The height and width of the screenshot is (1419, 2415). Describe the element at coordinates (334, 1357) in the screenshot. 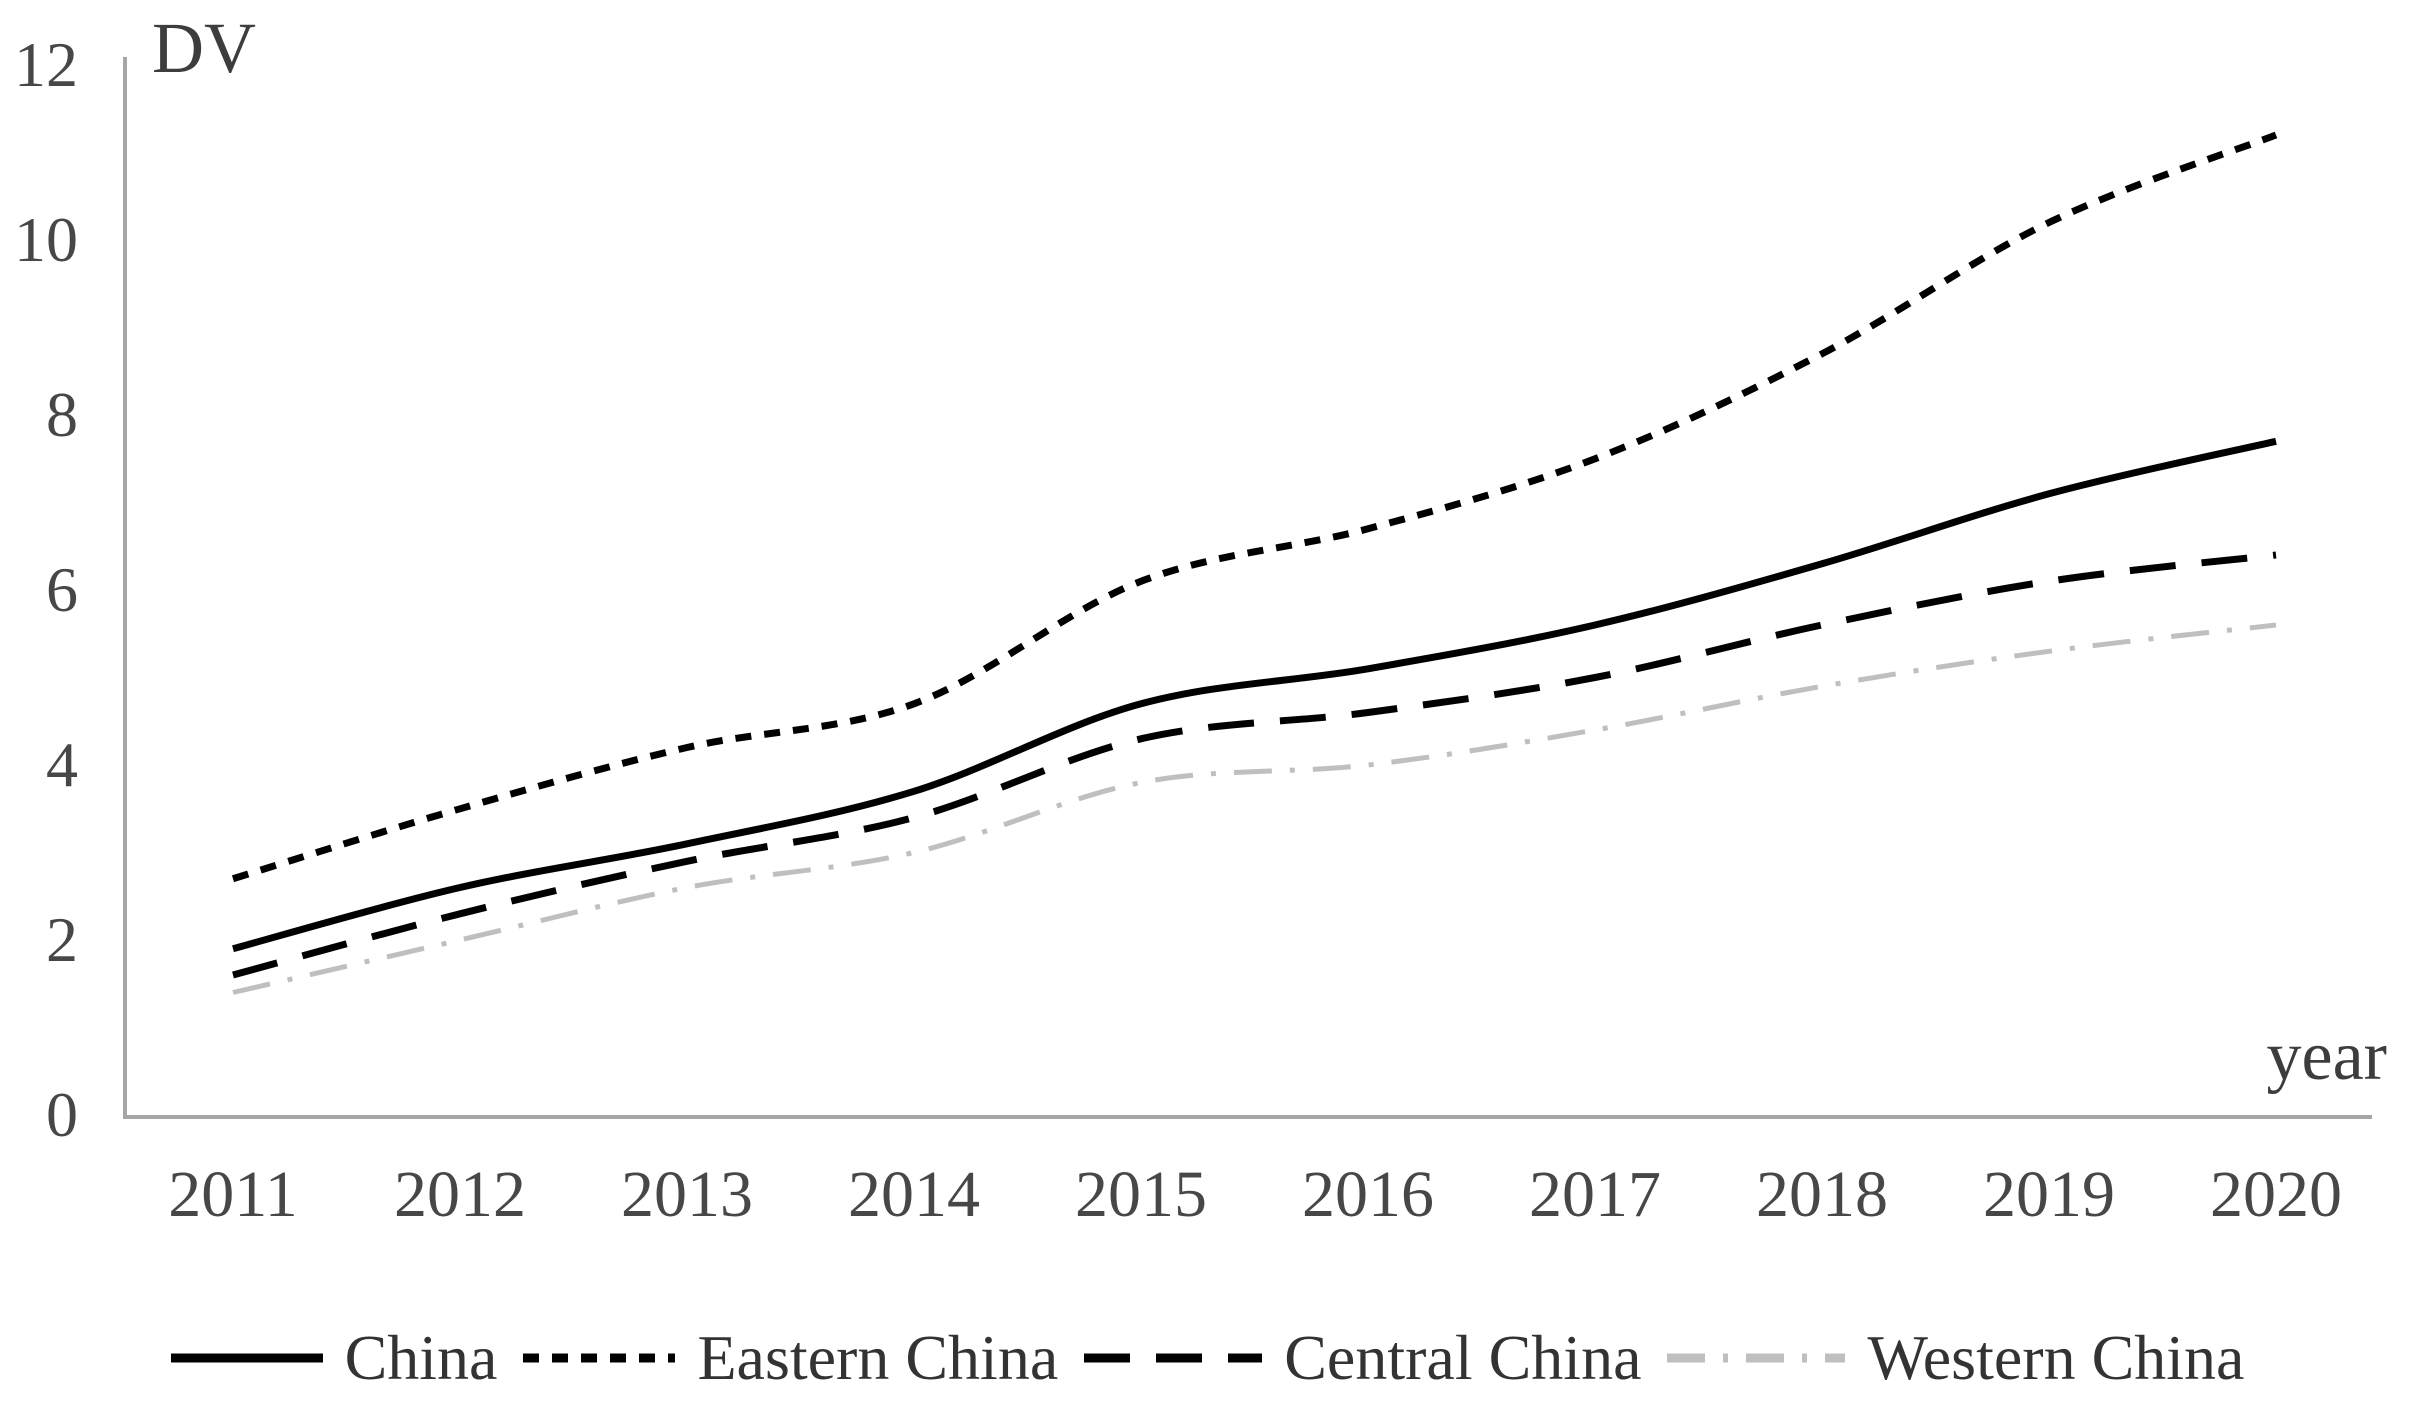

I see `legend-item-china: China` at that location.